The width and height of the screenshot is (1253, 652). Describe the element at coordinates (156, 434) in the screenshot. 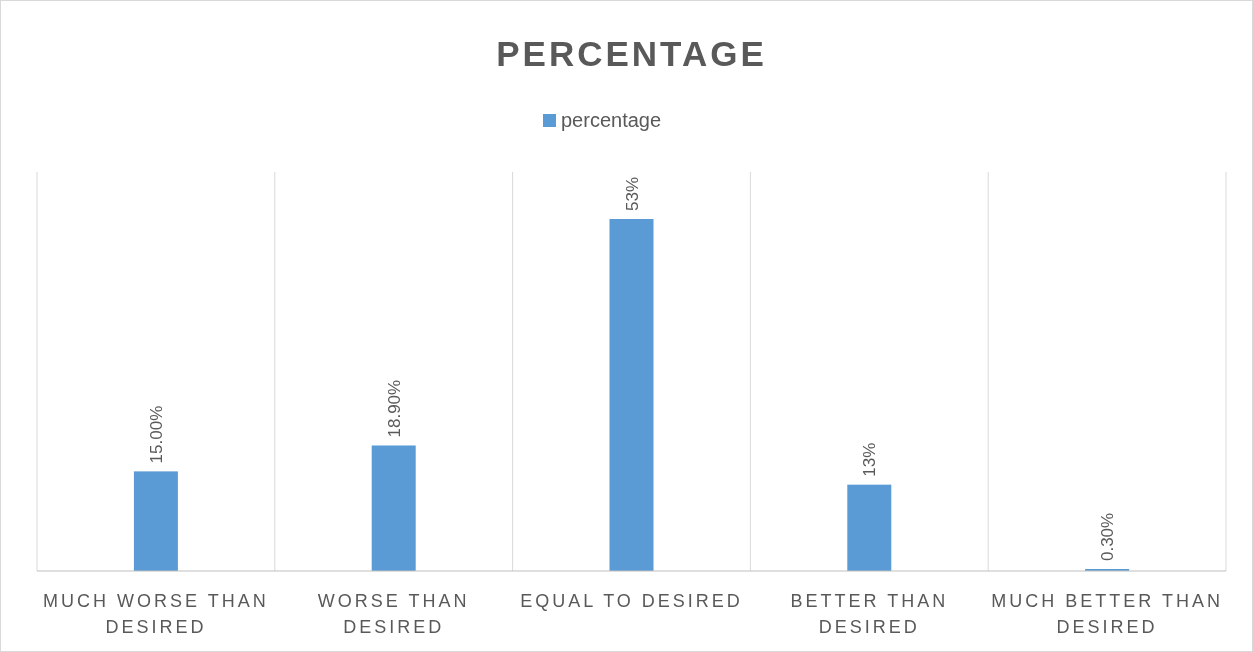

I see `data-label: 15.00%` at that location.